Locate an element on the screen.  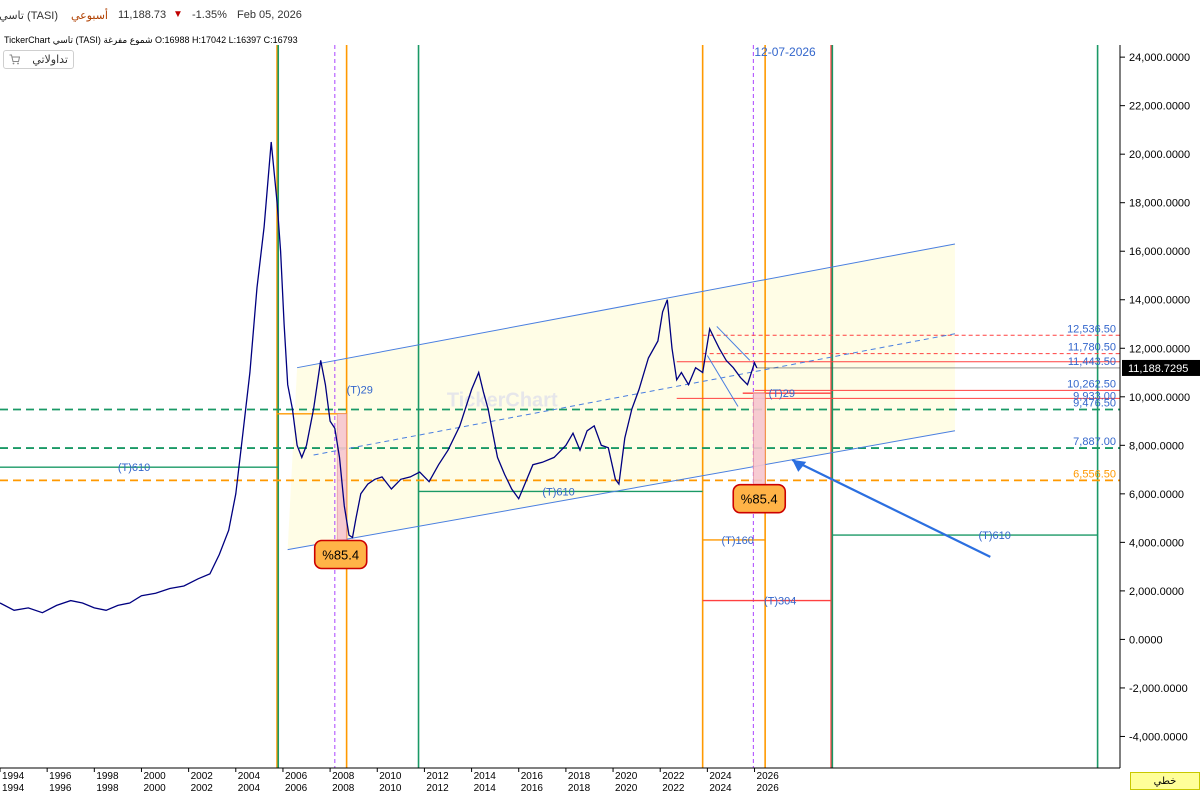
current-price-badge is located at coordinates (1161, 367).